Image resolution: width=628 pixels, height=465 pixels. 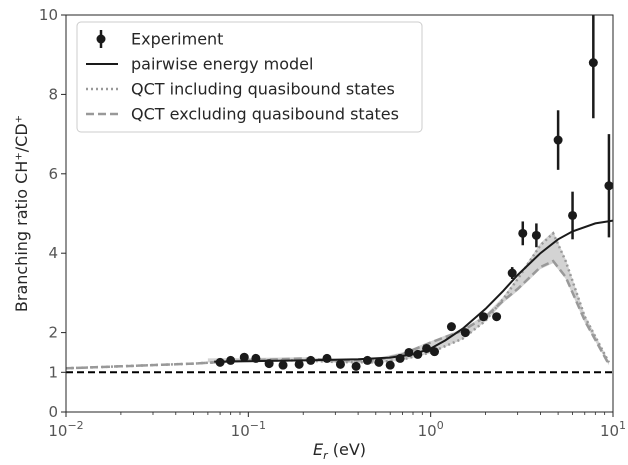 I want to click on y-tick-label-4: 4, so click(x=53, y=253).